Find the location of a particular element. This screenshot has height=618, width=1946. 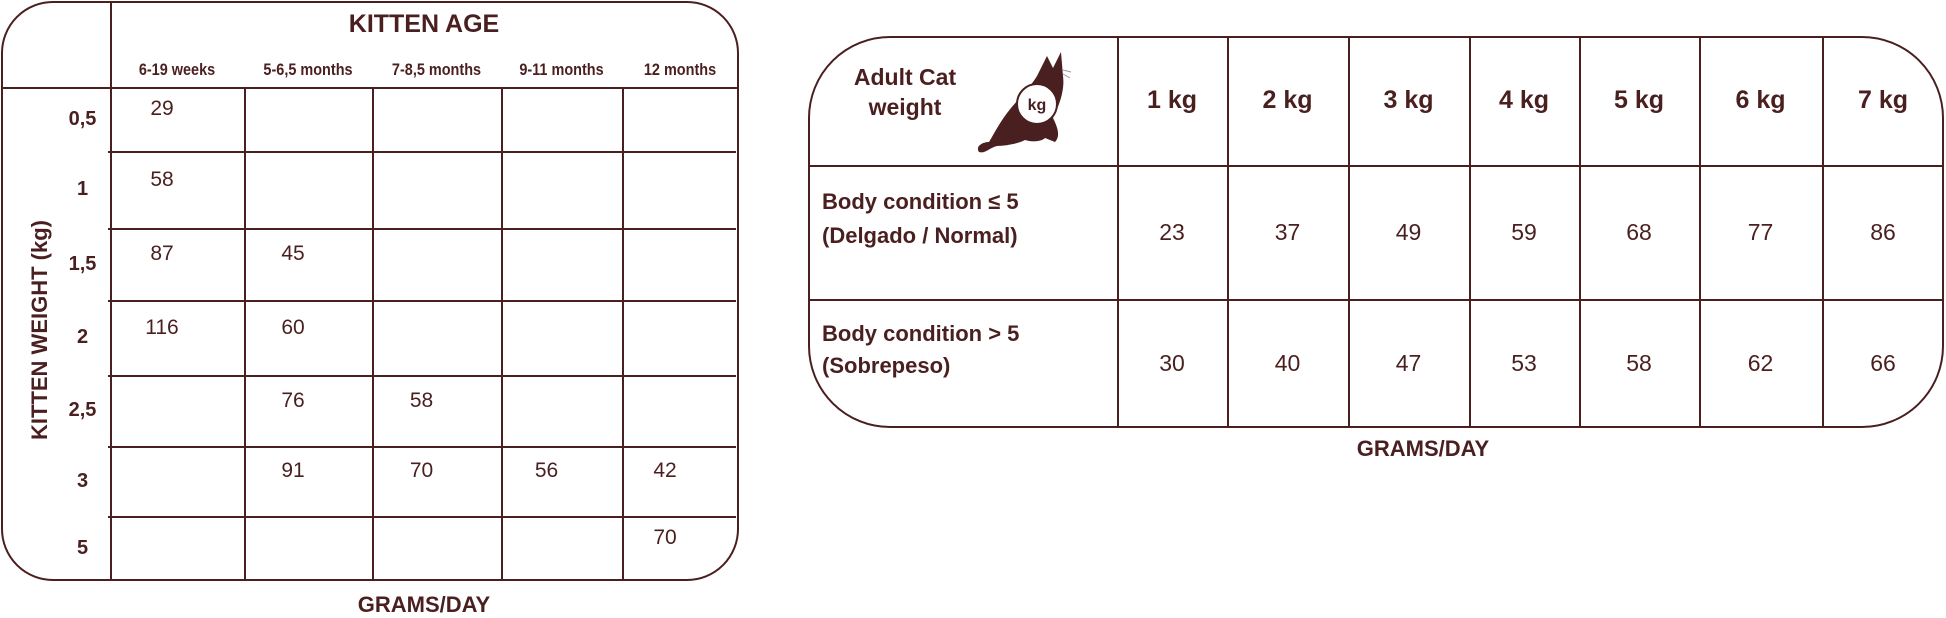

row-weight-label: 2 is located at coordinates (82, 337).